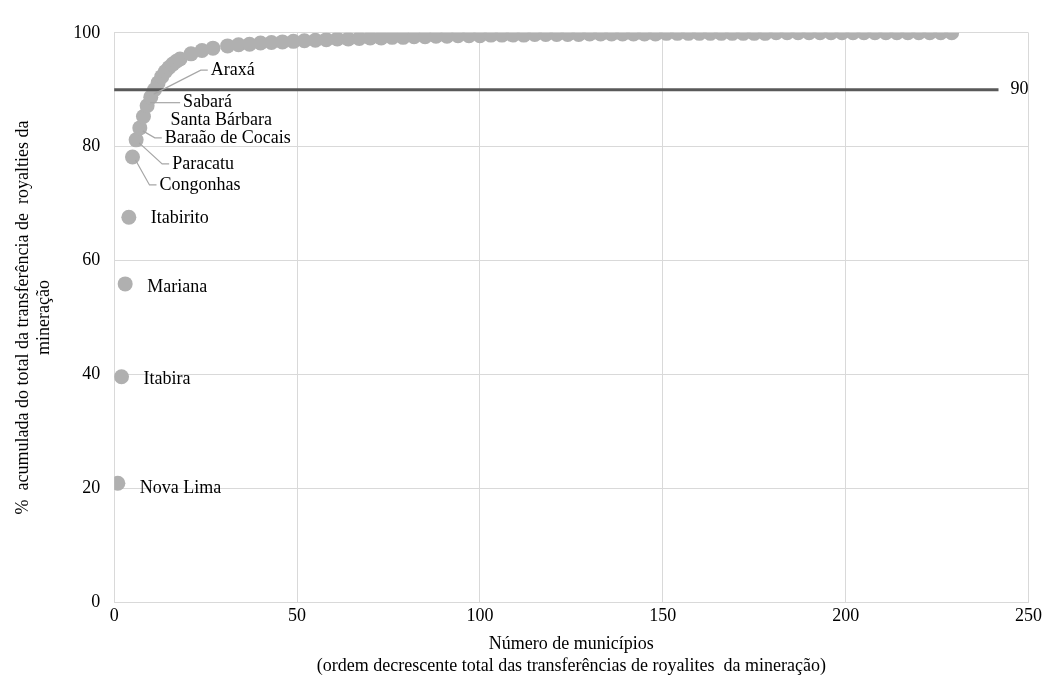 This screenshot has width=1053, height=689. What do you see at coordinates (87, 31) in the screenshot?
I see `y-tick-label: 100` at bounding box center [87, 31].